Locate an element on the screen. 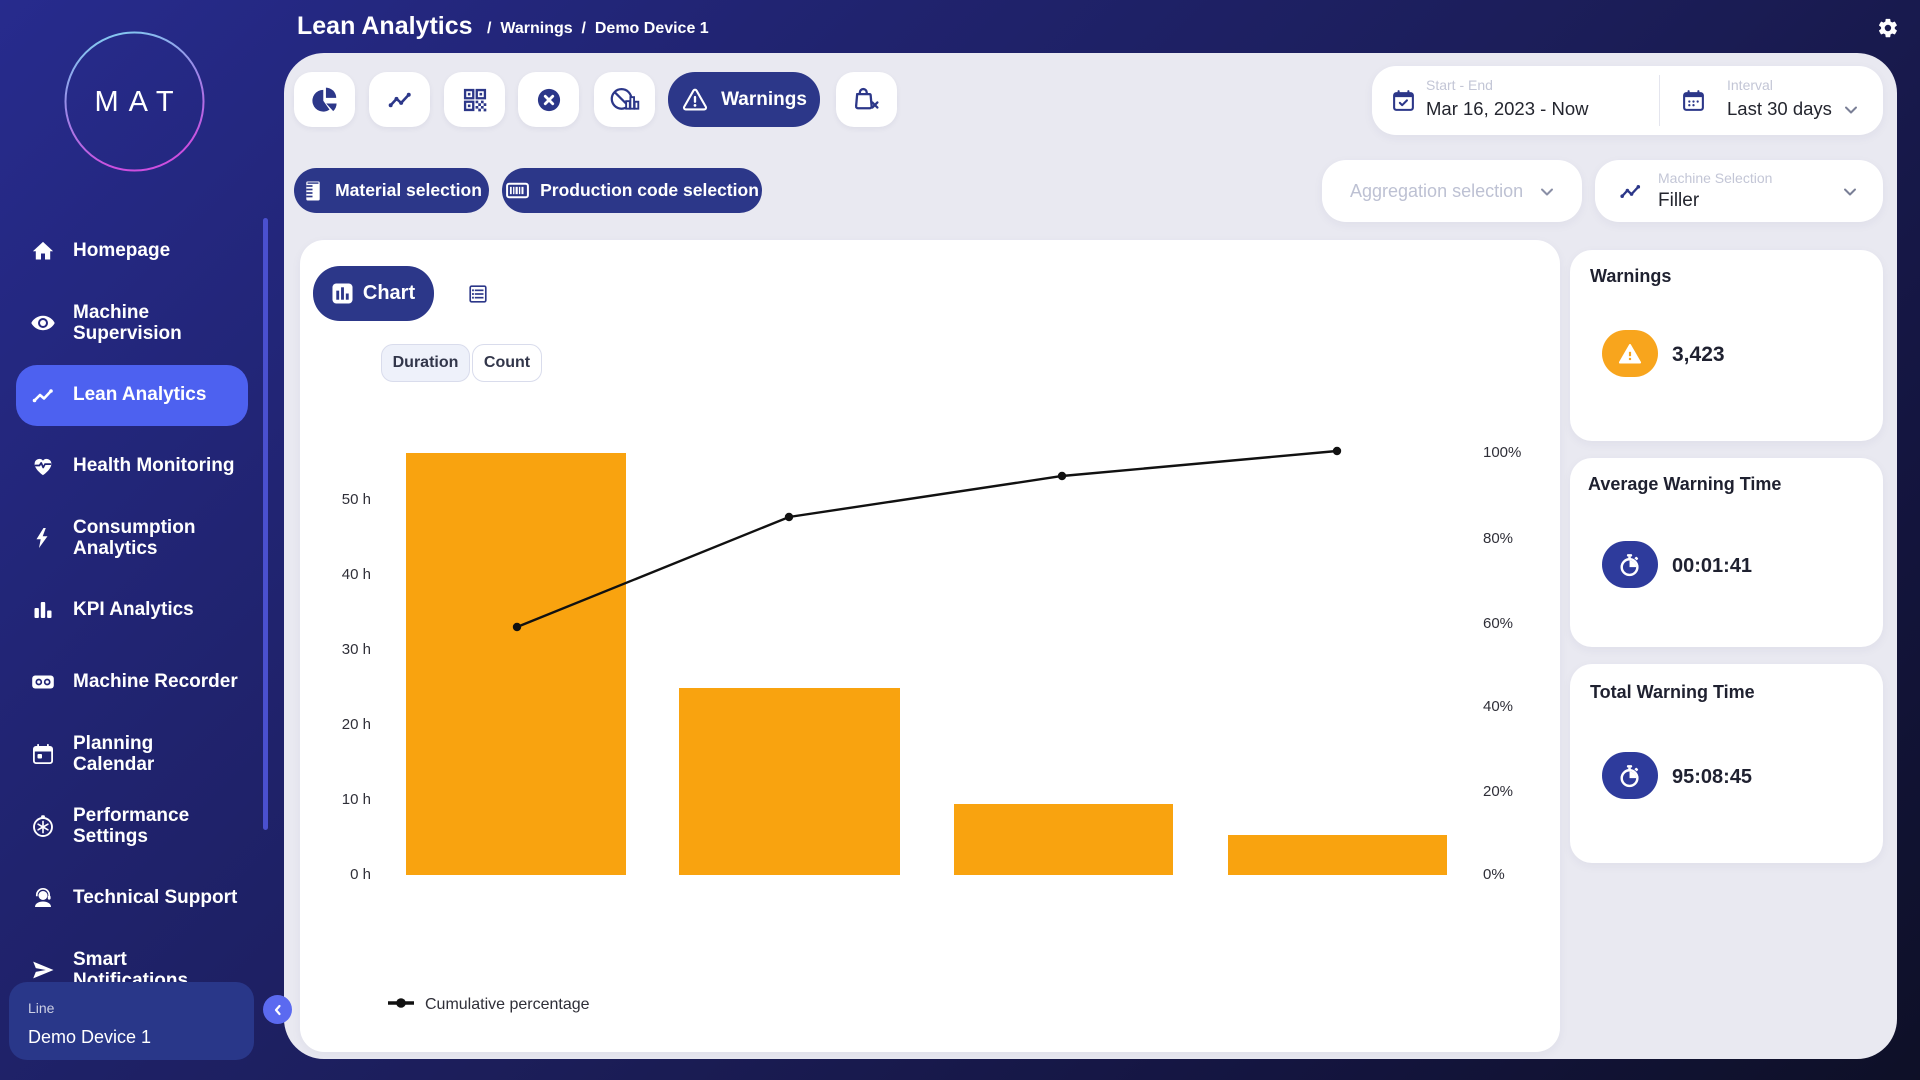 Image resolution: width=1920 pixels, height=1080 pixels. svg-text: 20 h is located at coordinates (356, 724).